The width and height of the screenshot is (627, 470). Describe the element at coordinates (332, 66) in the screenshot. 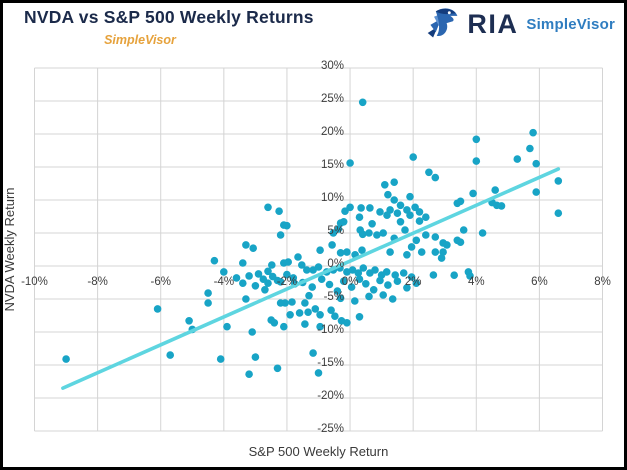

I see `y-tick-label: 30%` at that location.